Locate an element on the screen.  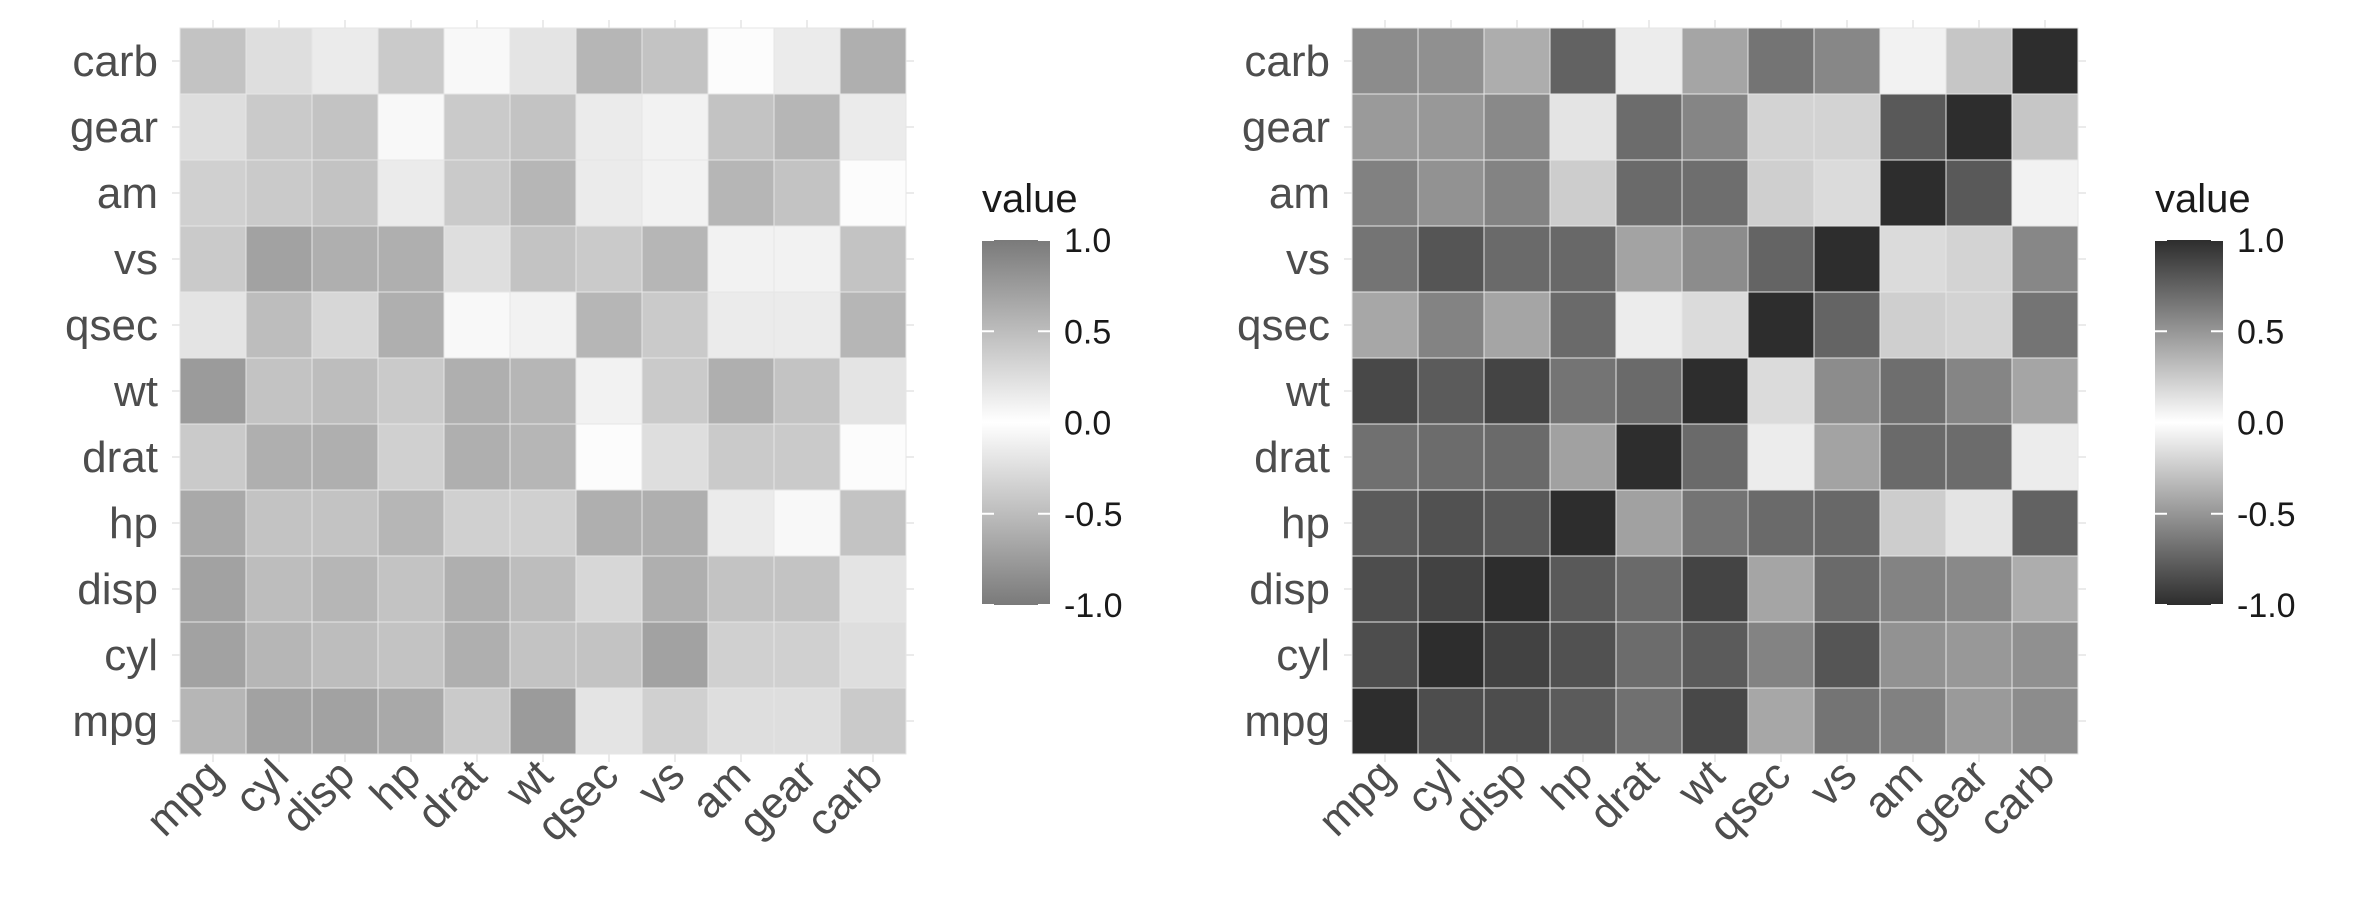
x-axis-label: mpg is located at coordinates (184, 797).